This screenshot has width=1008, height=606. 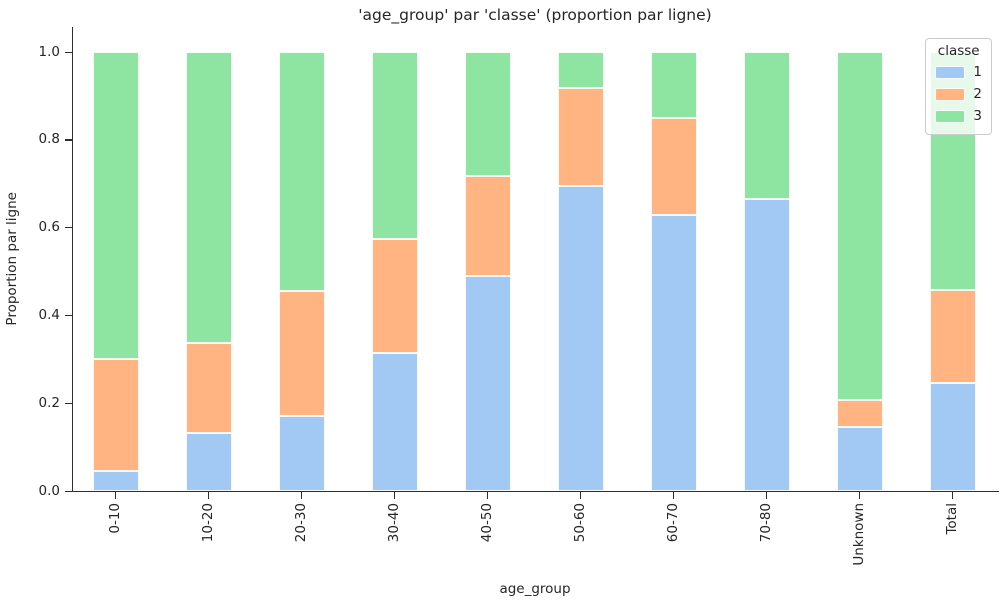 I want to click on y-tick-label: 0.6, so click(x=49, y=227).